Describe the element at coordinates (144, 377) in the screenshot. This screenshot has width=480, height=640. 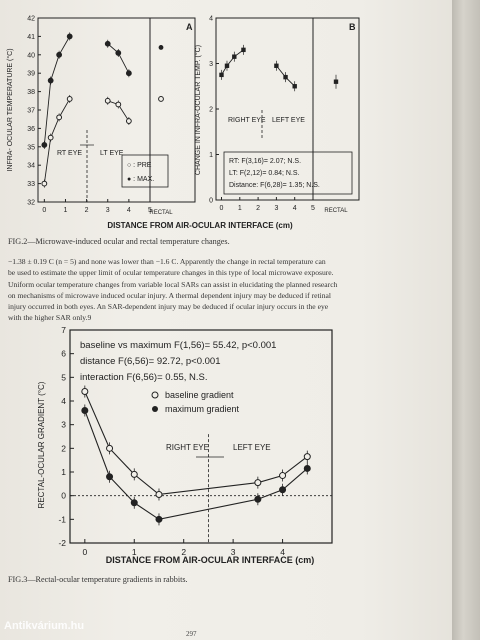
I see `fig3-stat3: interaction F(6,56)= 0.55, N.S.` at that location.